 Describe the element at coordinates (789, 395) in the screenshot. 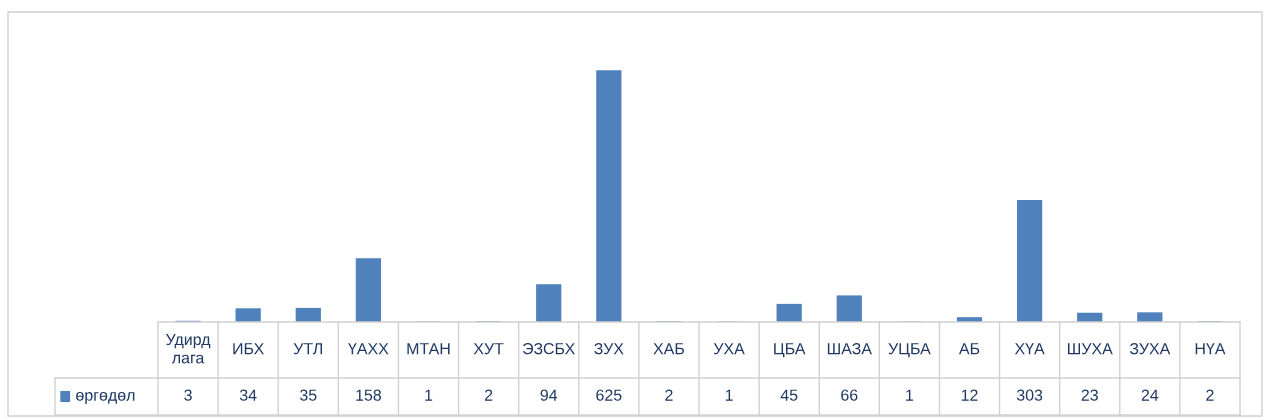

I see `data-label: 45` at that location.